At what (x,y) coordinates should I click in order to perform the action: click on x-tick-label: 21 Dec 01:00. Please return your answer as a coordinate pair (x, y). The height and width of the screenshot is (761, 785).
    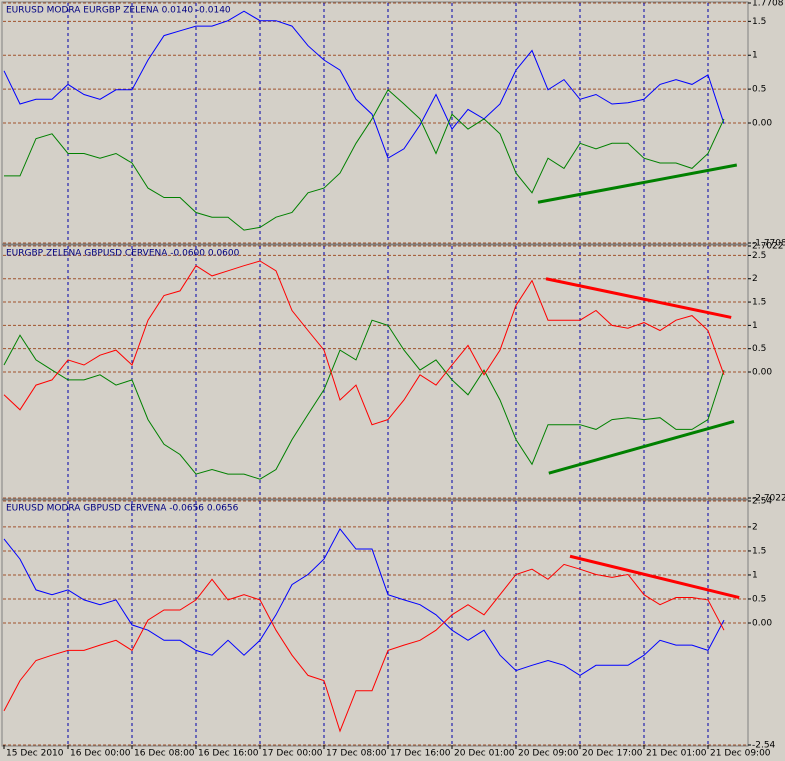
    Looking at the image, I should click on (676, 754).